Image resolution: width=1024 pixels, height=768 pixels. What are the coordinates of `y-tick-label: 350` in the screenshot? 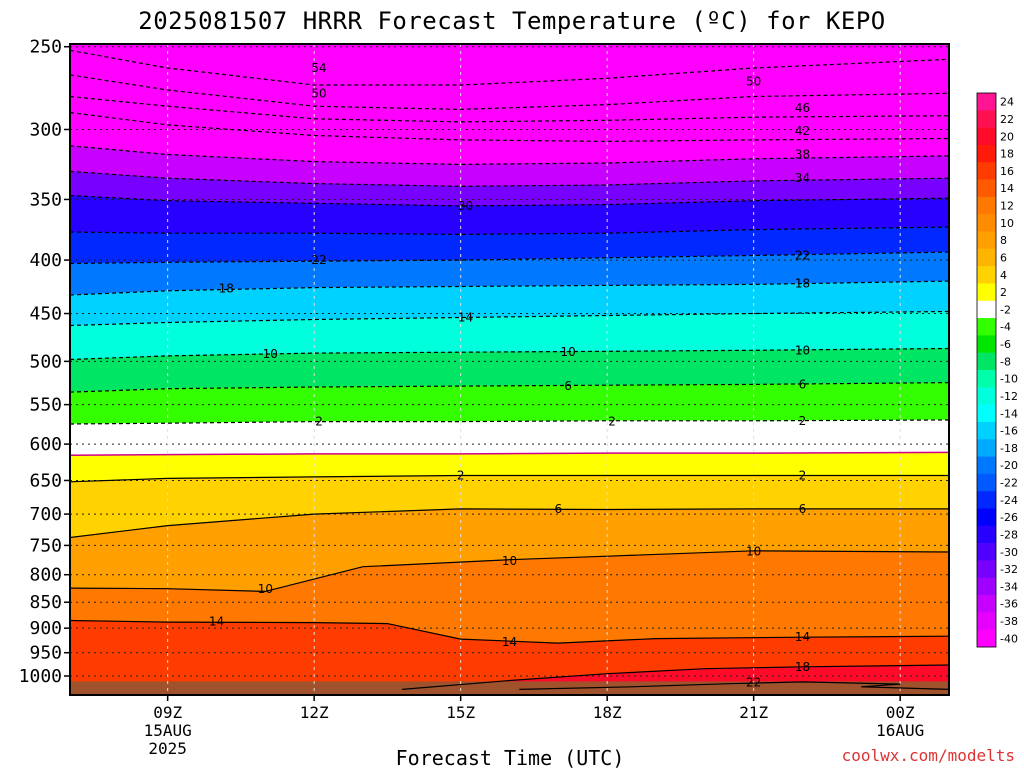 It's located at (45, 199).